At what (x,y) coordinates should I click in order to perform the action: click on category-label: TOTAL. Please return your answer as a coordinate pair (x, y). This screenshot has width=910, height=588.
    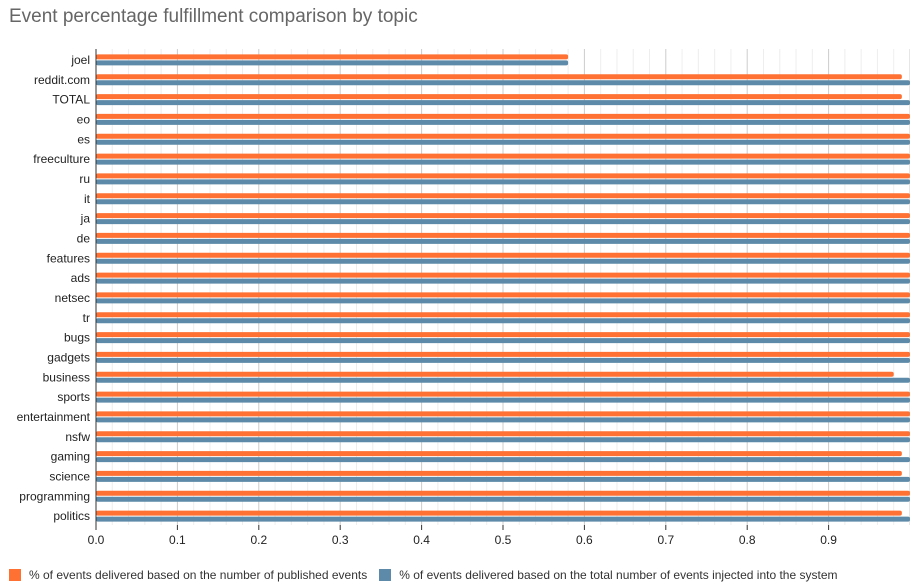
    Looking at the image, I should click on (71, 100).